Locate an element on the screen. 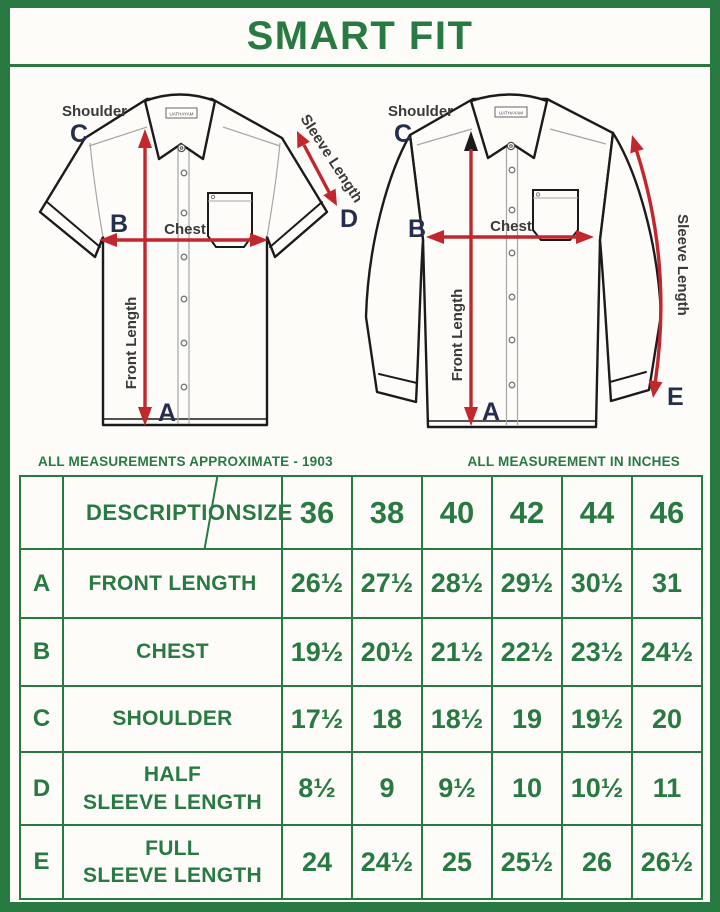 Image resolution: width=720 pixels, height=912 pixels. row-label-cell: HALF SLEEVE LENGTH is located at coordinates (172, 788).